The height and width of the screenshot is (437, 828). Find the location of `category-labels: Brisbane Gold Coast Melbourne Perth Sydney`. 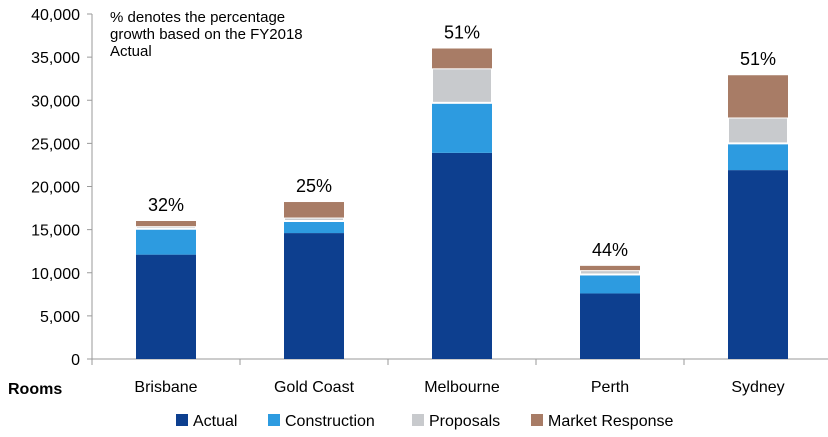

category-labels: Brisbane Gold Coast Melbourne Perth Sydney is located at coordinates (459, 387).